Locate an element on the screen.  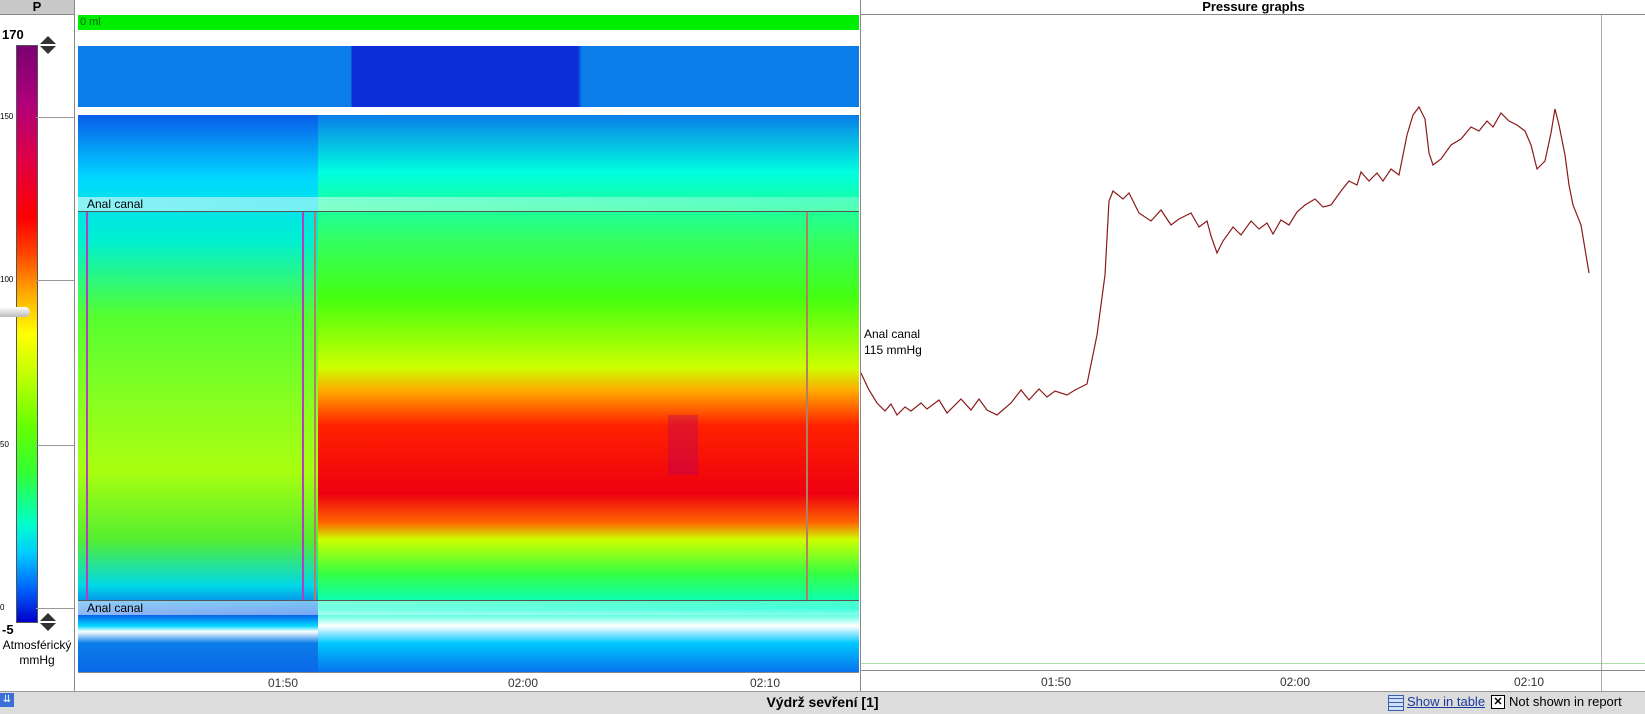
baseline-line is located at coordinates (1253, 663).